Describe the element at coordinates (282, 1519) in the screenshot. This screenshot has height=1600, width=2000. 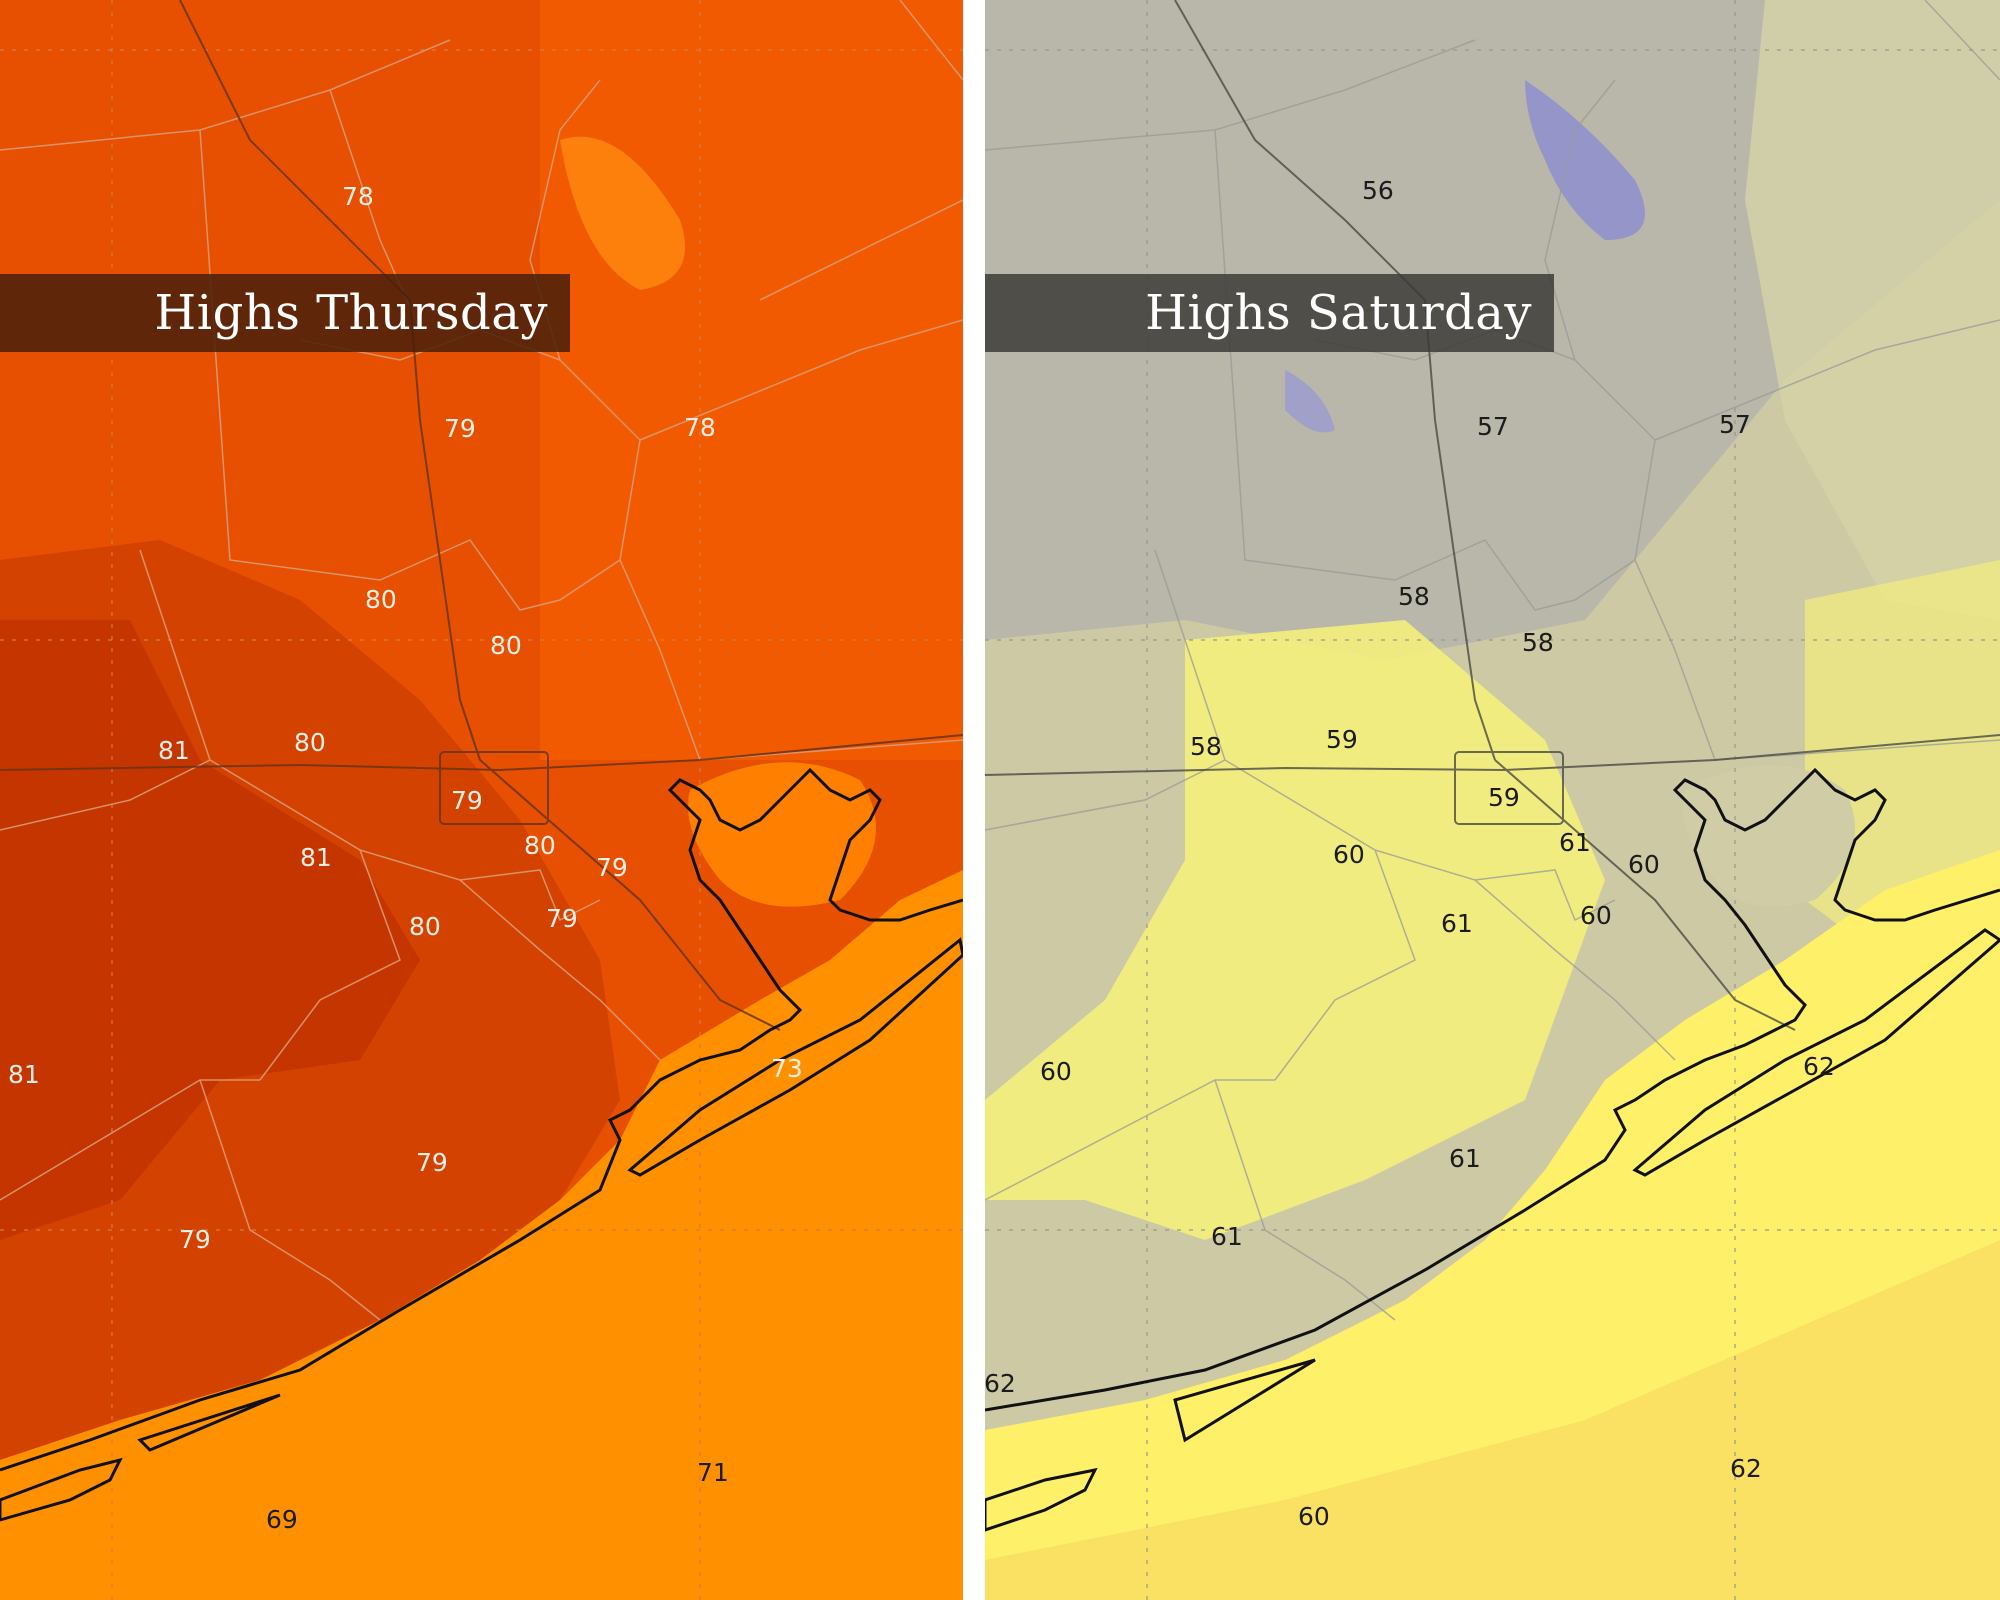
I see `thursday-temp-label: 69` at that location.